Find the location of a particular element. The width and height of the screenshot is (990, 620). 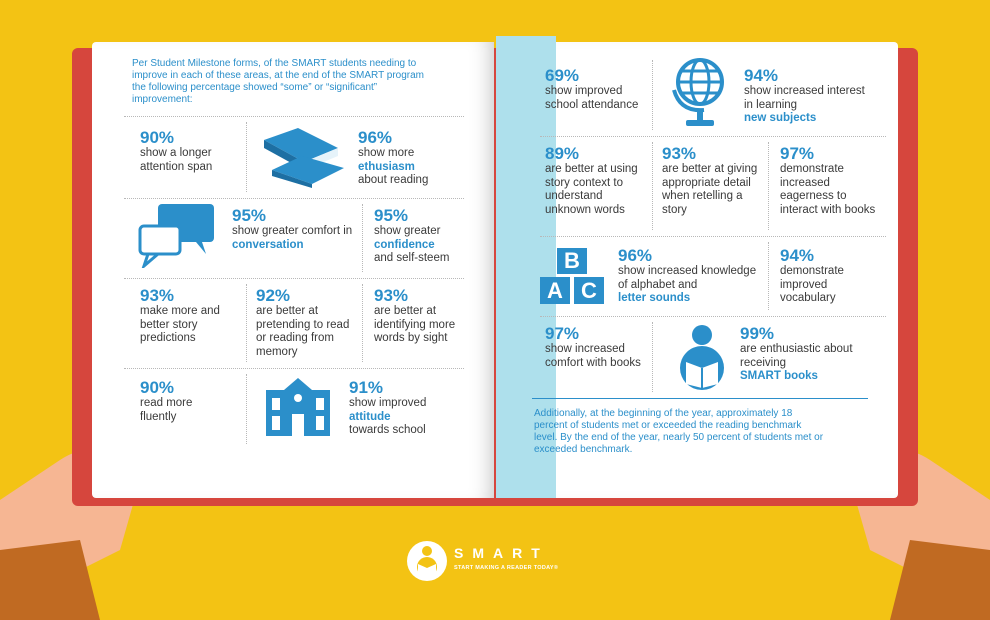

stat-comfort-books: 97% show increased comfort with books is located at coordinates (596, 347).